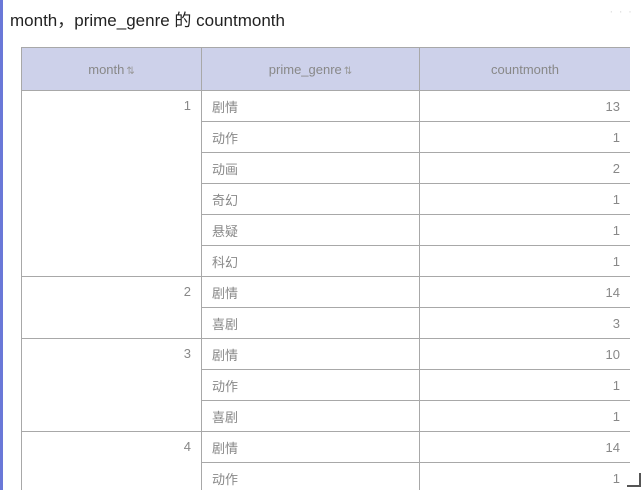  What do you see at coordinates (111, 307) in the screenshot?
I see `month-cell: 2` at bounding box center [111, 307].